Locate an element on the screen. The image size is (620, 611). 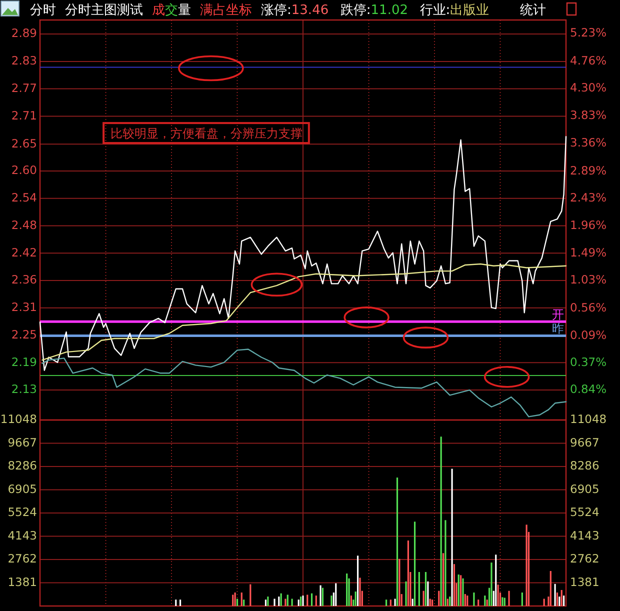
y2-tick-label: 2762 is located at coordinates (585, 559).